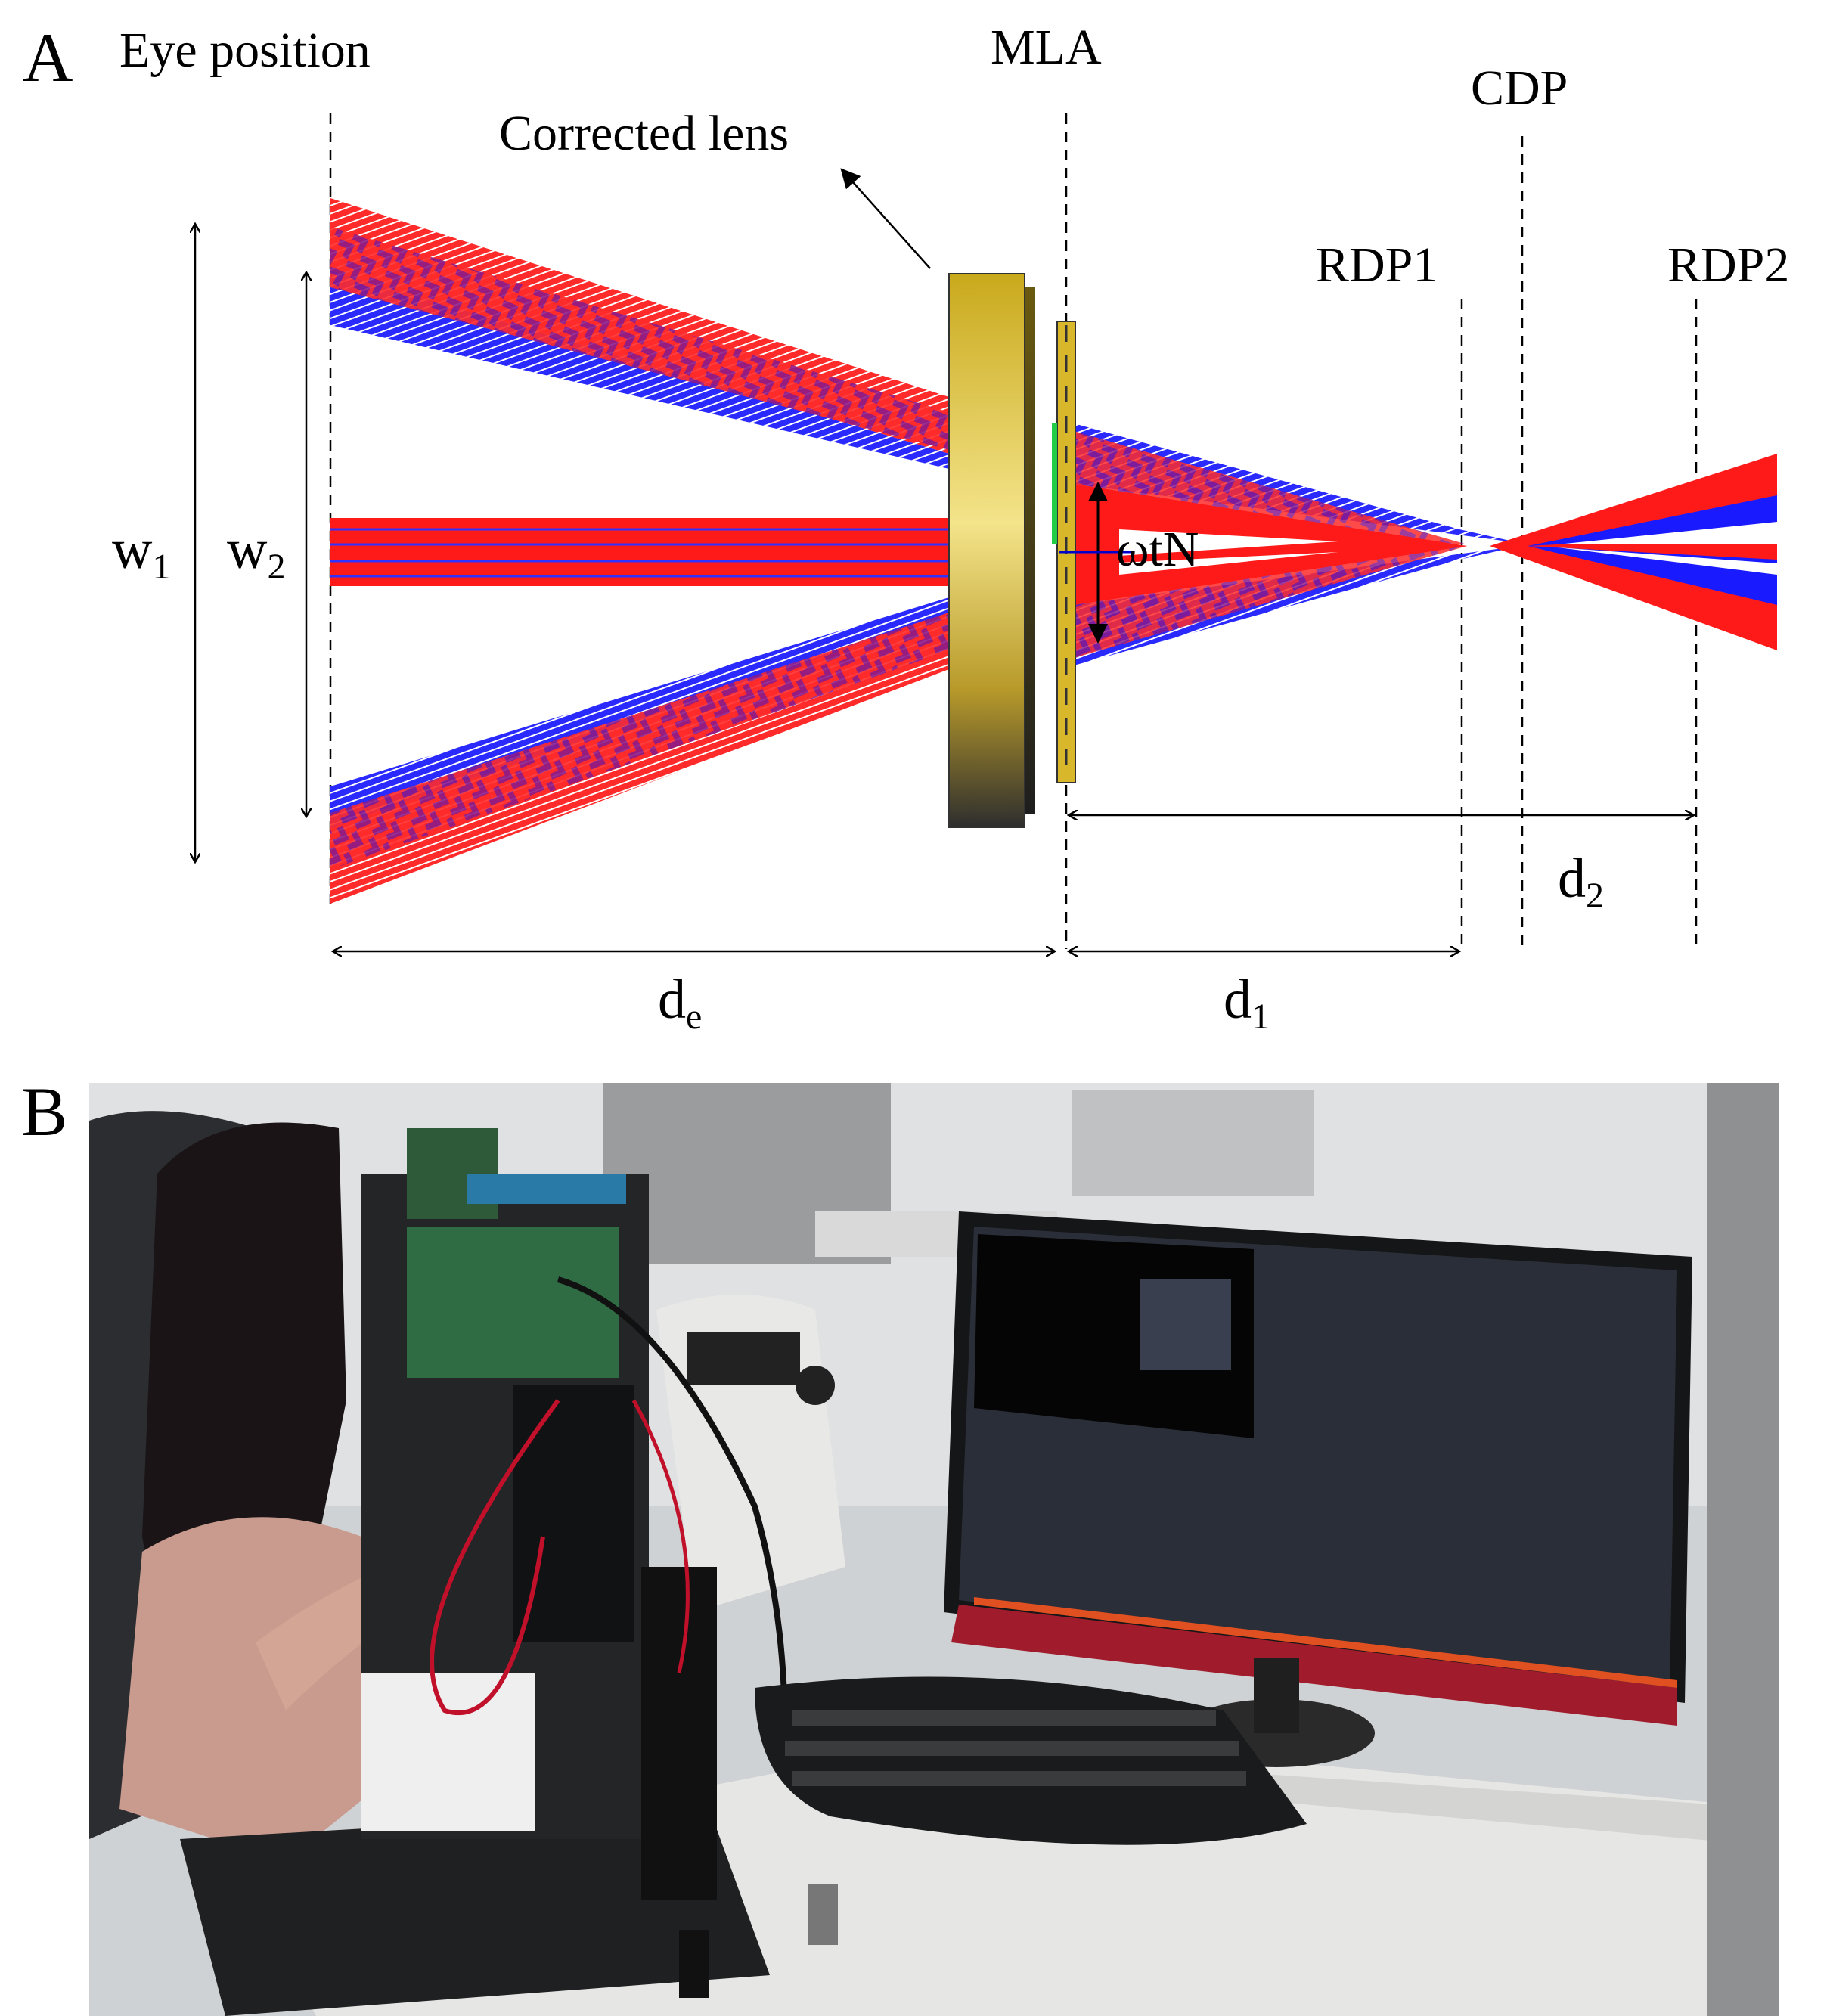 Image resolution: width=1830 pixels, height=2016 pixels. Describe the element at coordinates (44, 1111) in the screenshot. I see `panel-label-b: B` at that location.